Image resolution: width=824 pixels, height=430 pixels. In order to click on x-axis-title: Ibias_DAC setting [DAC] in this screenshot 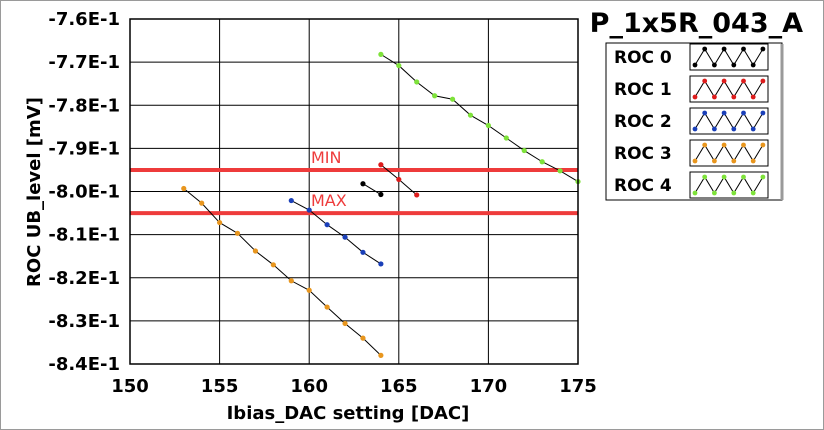, I will do `click(348, 413)`.